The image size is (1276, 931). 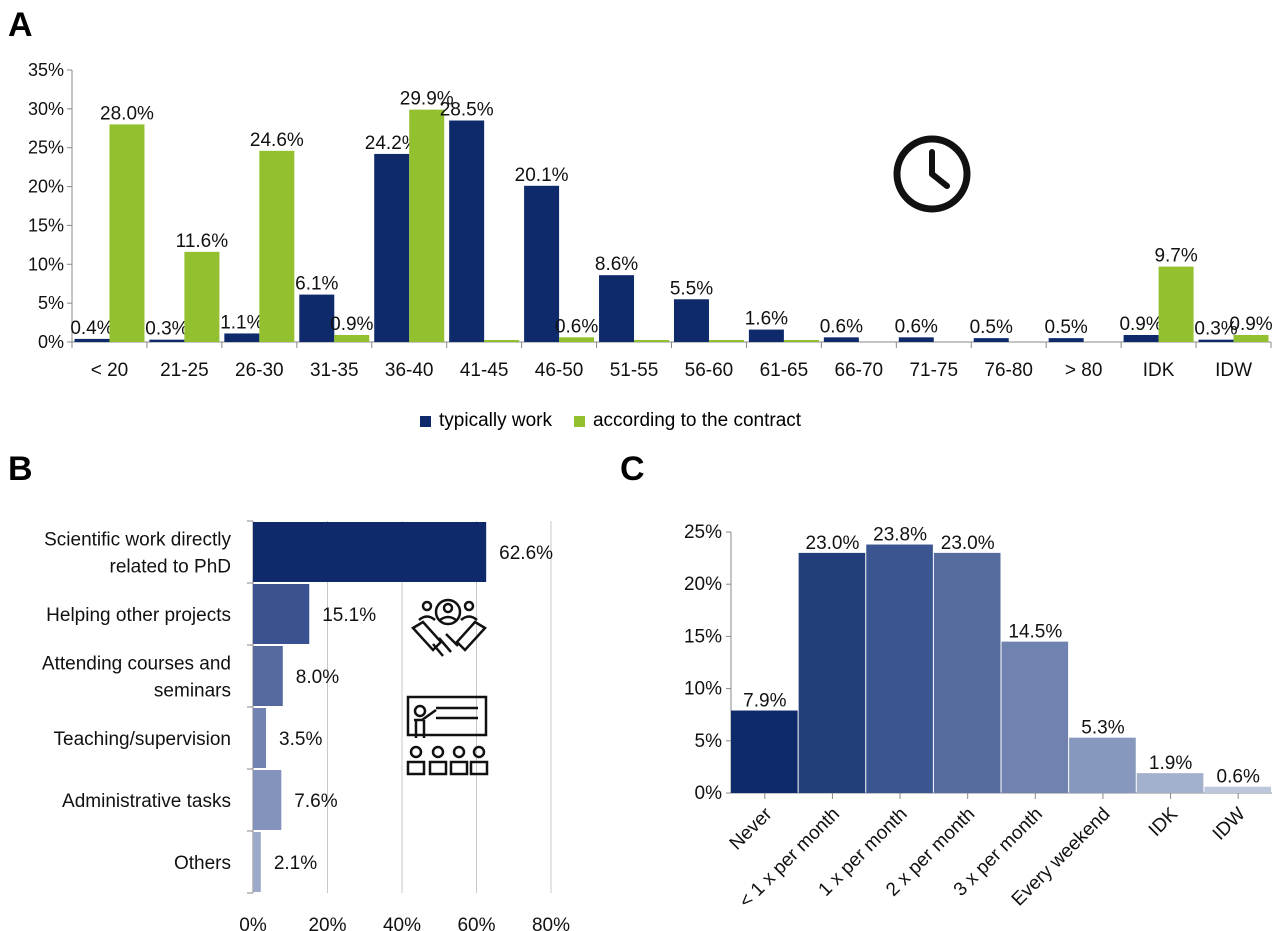 What do you see at coordinates (46, 187) in the screenshot?
I see `chart-a-ytick-label: 20%` at bounding box center [46, 187].